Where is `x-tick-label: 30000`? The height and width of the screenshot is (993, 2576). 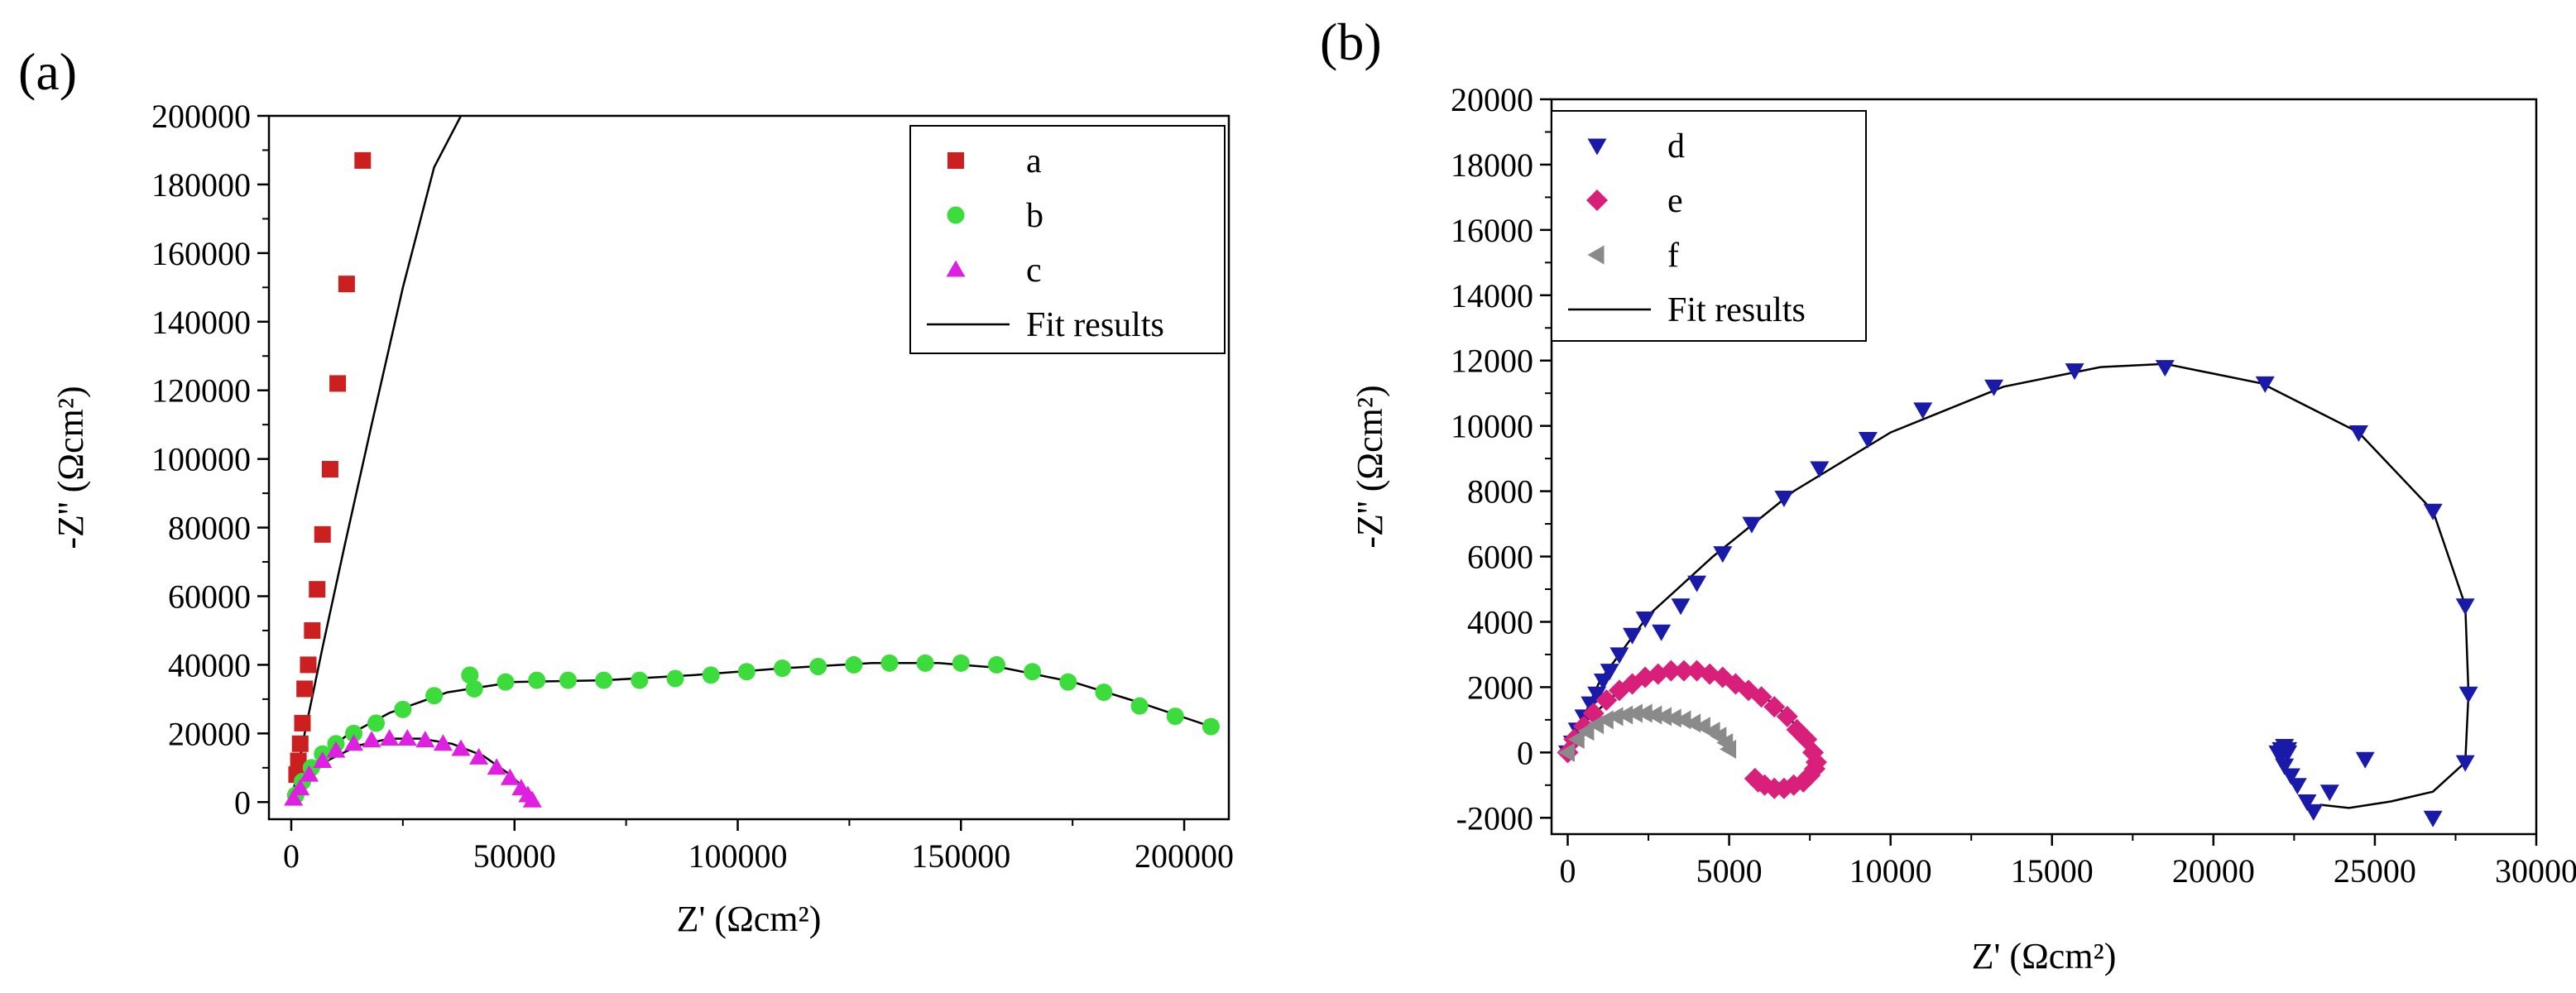 x-tick-label: 30000 is located at coordinates (2536, 871).